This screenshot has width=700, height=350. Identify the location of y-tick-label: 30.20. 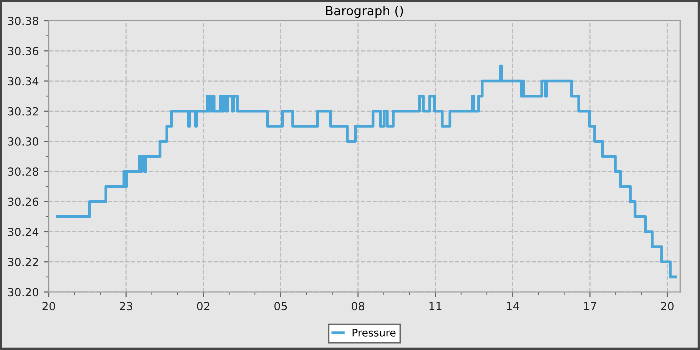
(23, 292).